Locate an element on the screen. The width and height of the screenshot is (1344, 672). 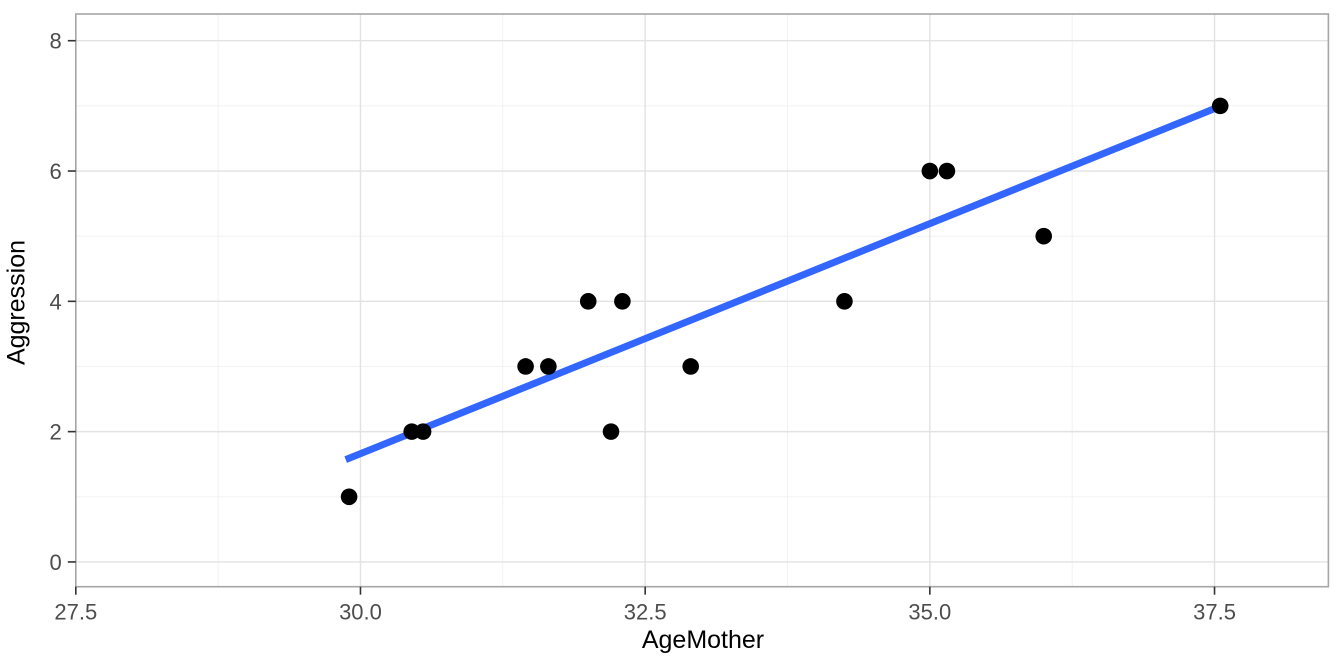
x-tick-label: 32.5 is located at coordinates (645, 612).